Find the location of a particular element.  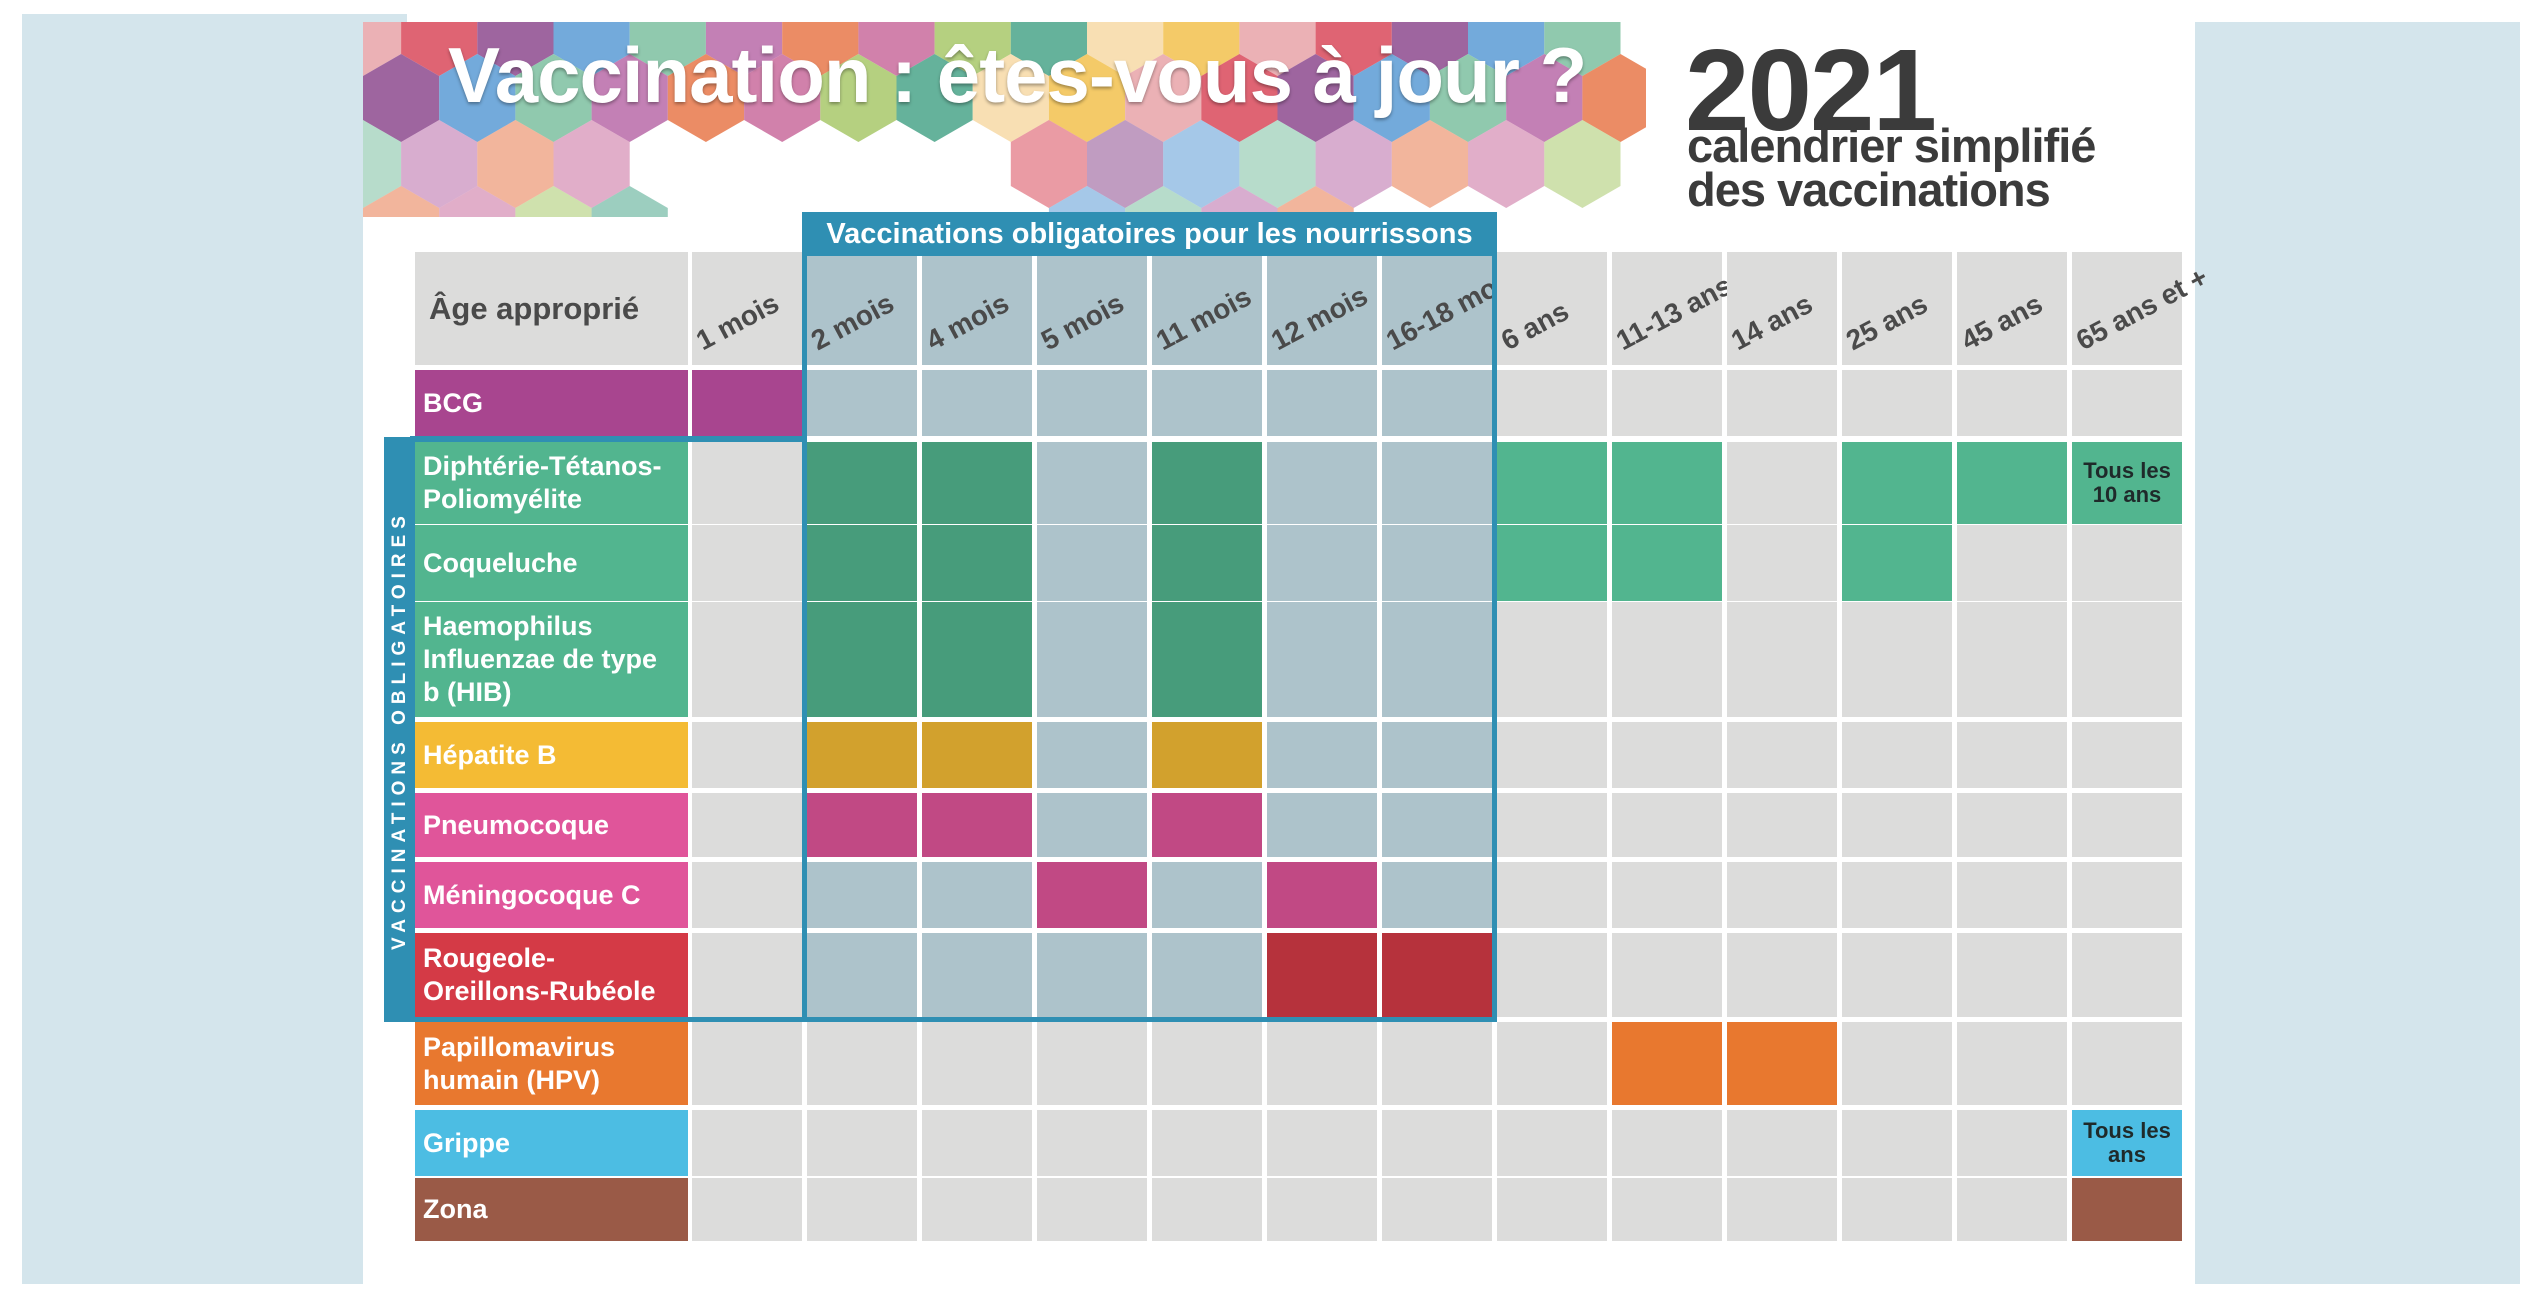

age-column-label: 25 ans is located at coordinates (1886, 322).